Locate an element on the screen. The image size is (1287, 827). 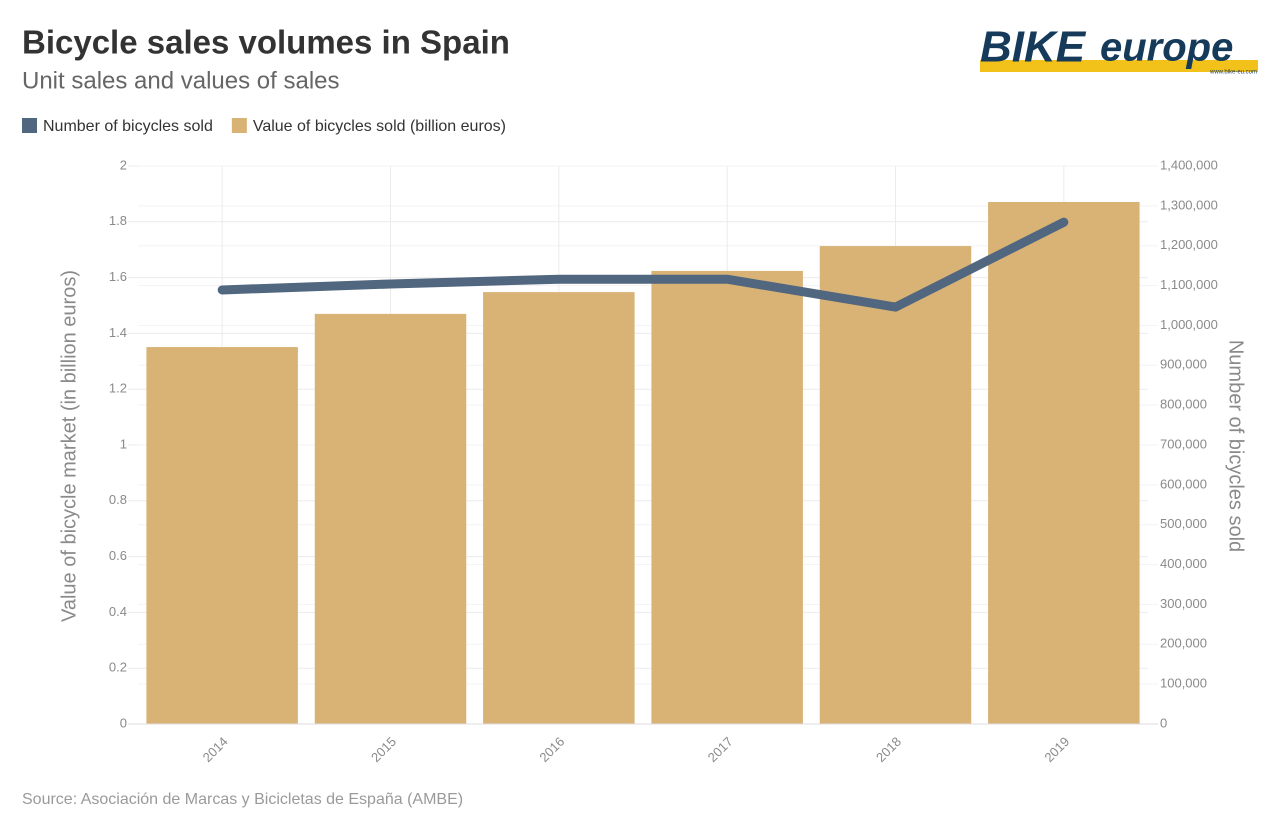
y-tick-label: 1.2 is located at coordinates (118, 388).